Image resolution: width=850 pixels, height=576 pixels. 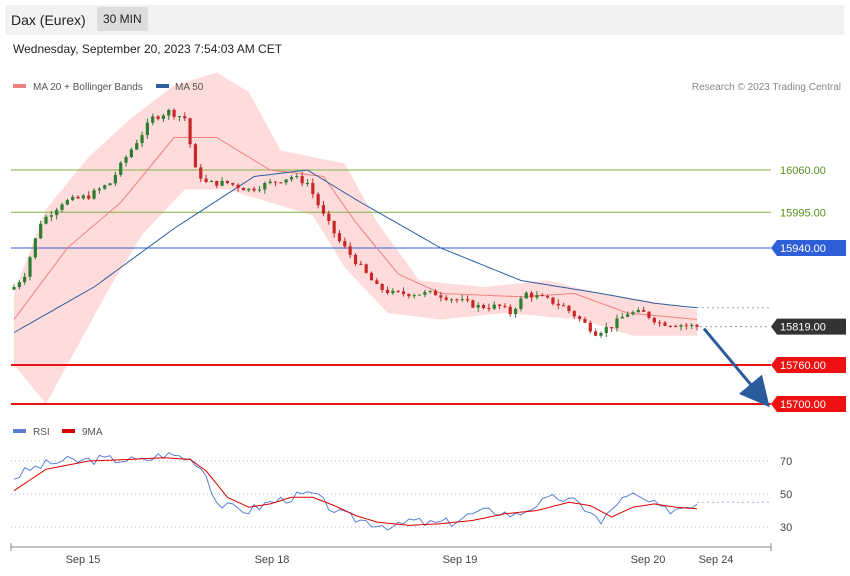 I want to click on x-tick-label: Sep 24, so click(x=716, y=560).